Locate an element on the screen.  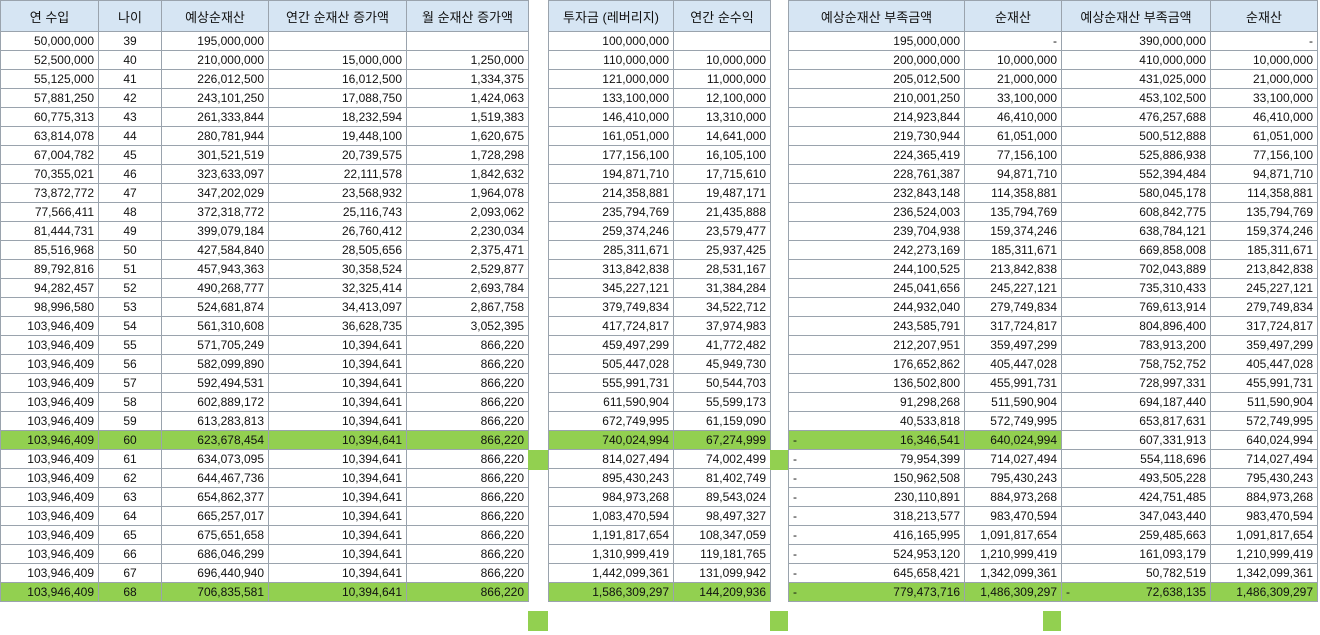
table-cell: 571,705,249 is located at coordinates (215, 345).